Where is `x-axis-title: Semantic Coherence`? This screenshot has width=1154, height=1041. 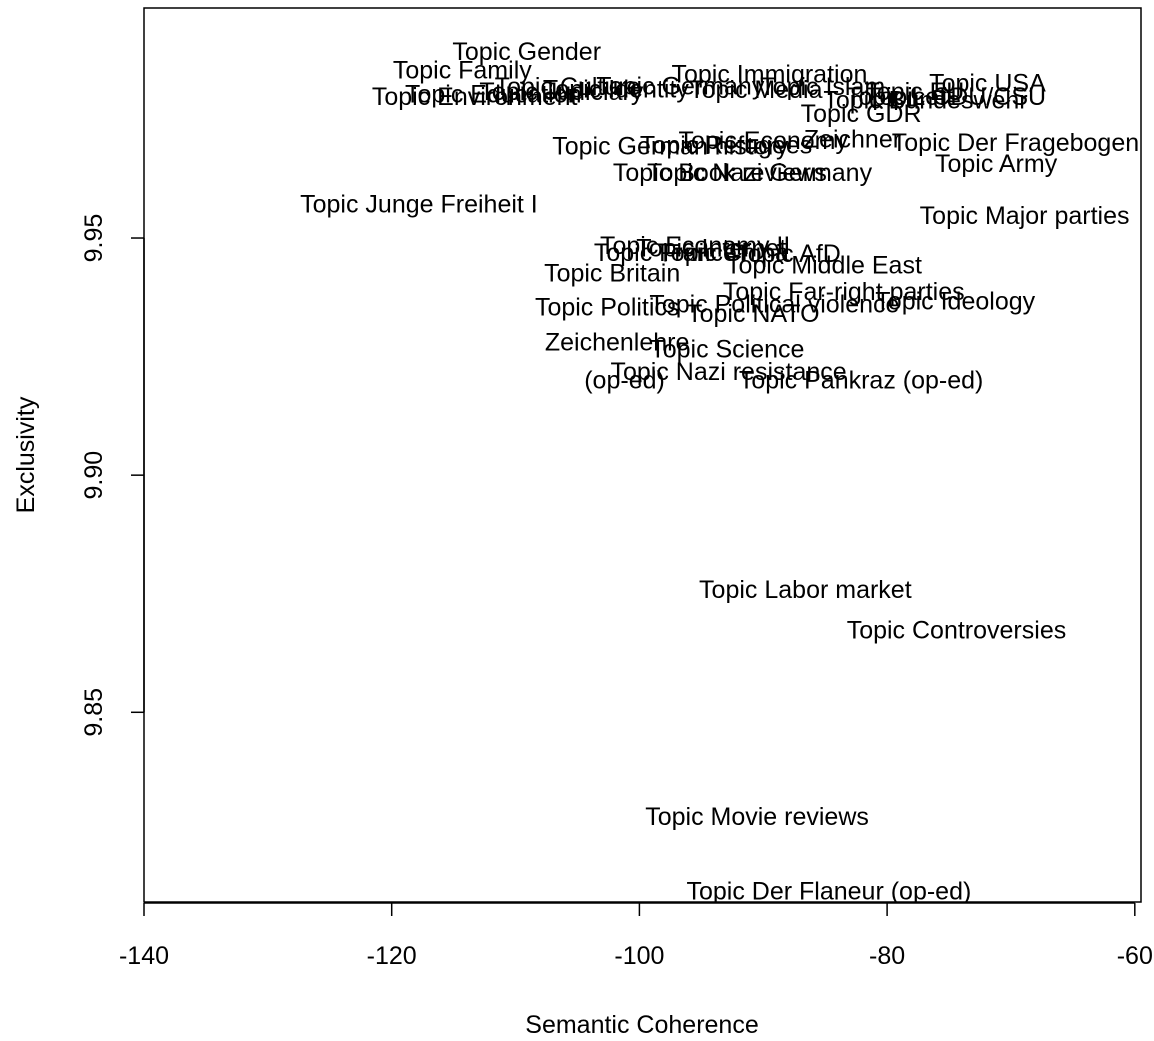
x-axis-title: Semantic Coherence is located at coordinates (641, 1025).